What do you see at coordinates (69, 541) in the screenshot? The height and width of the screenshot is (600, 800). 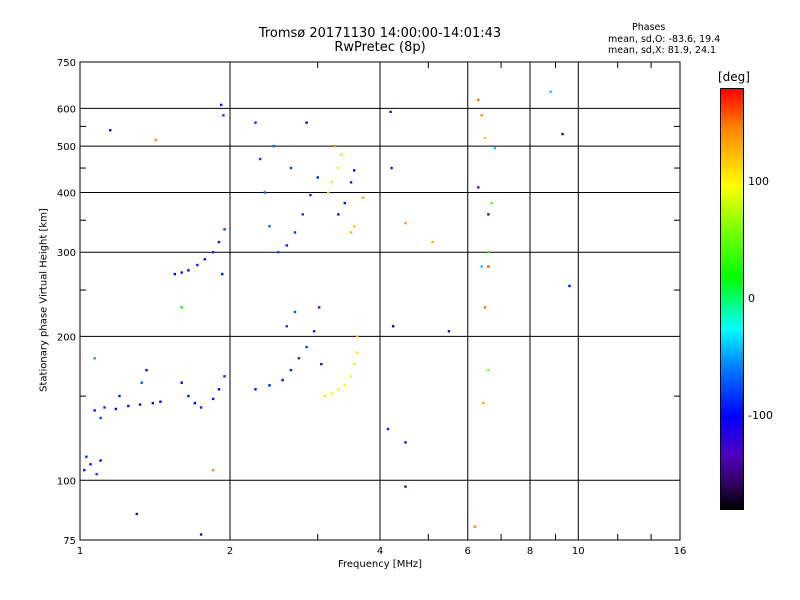 I see `y-tick-label: 75` at bounding box center [69, 541].